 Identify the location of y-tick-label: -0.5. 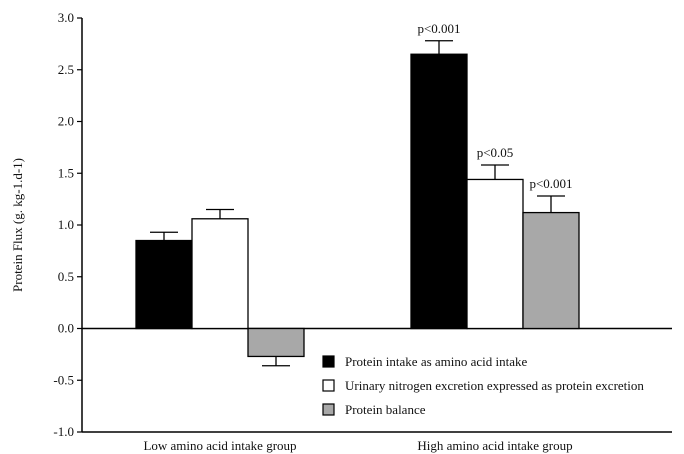
(63, 379).